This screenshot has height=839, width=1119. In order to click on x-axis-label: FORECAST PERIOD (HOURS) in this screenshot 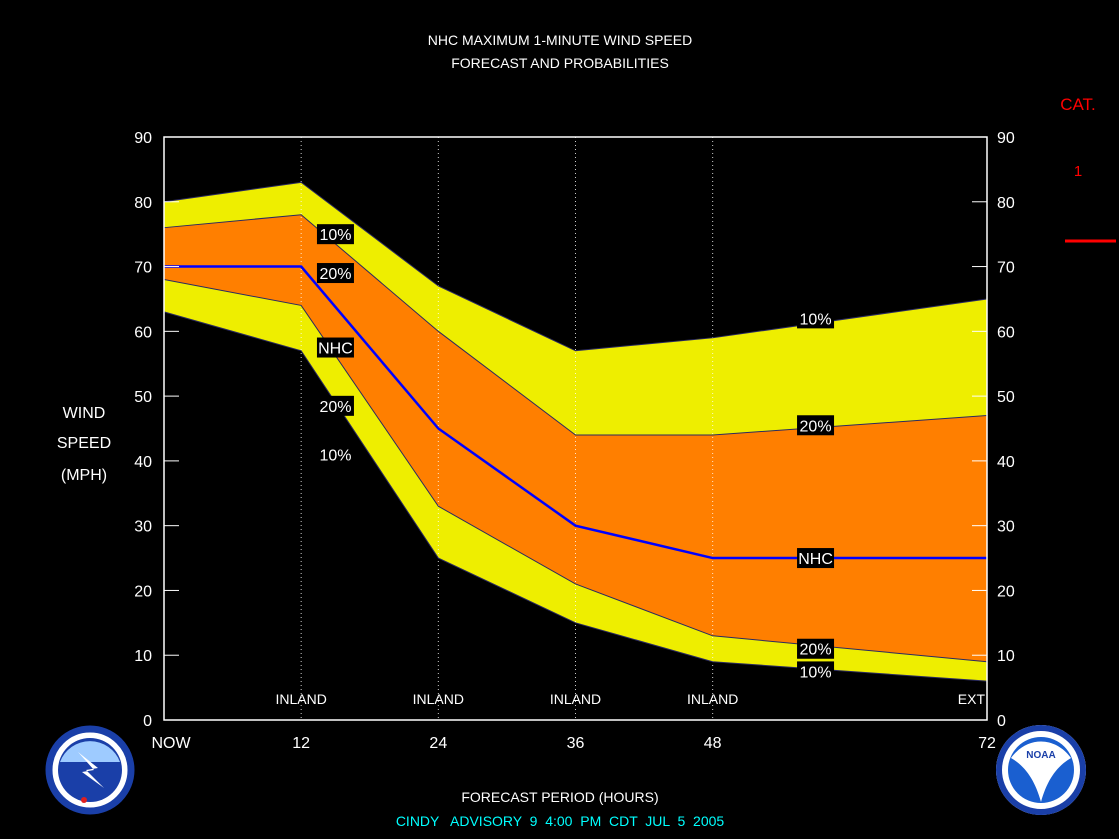, I will do `click(559, 797)`.